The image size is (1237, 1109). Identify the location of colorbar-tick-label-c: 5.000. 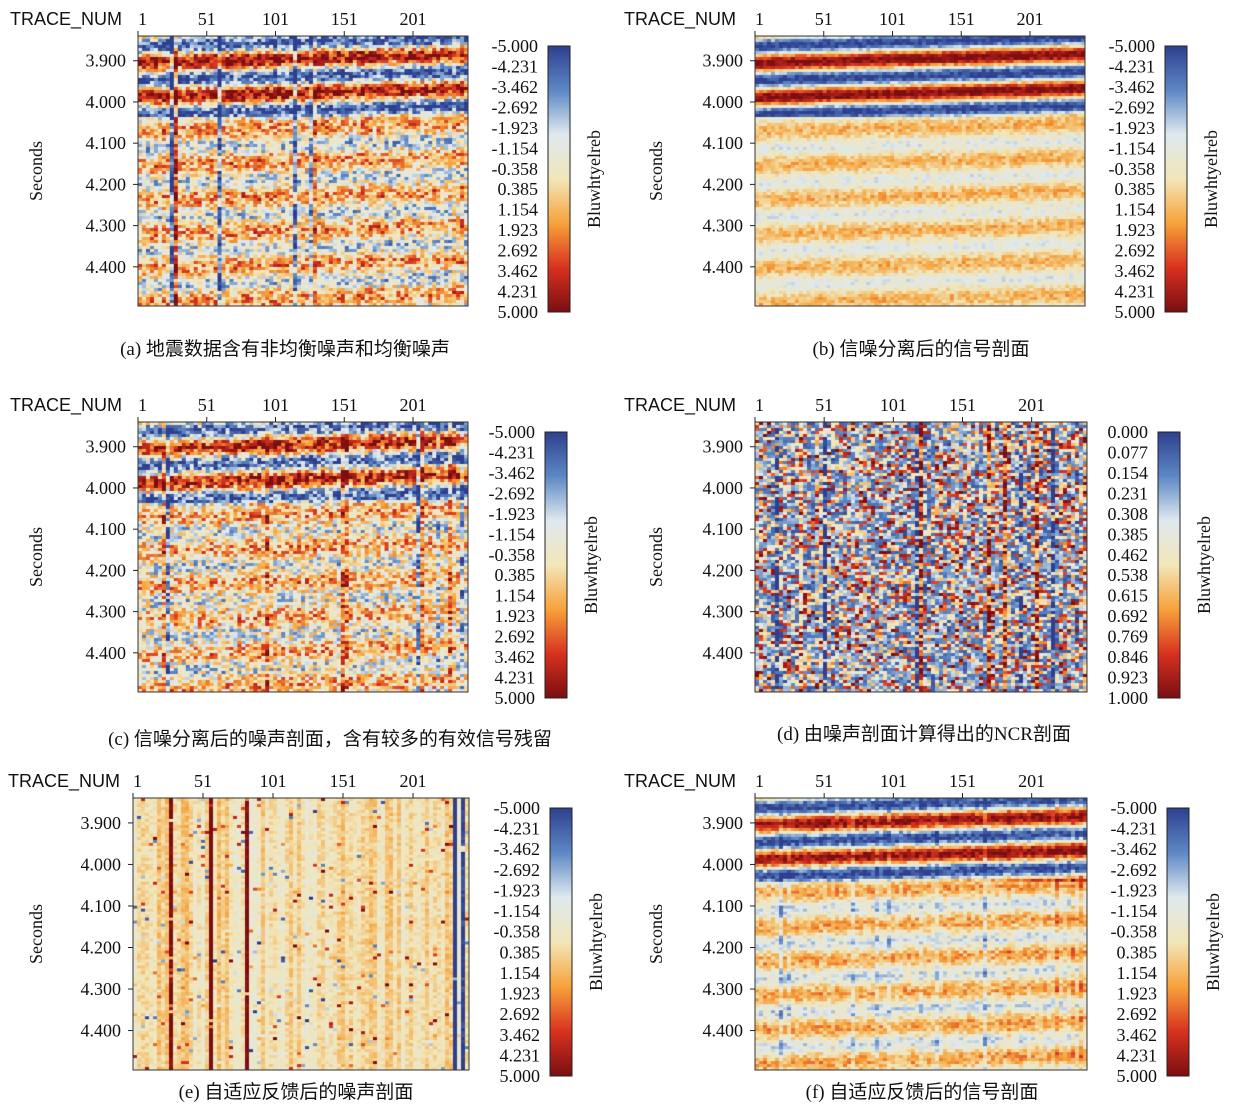
(515, 698).